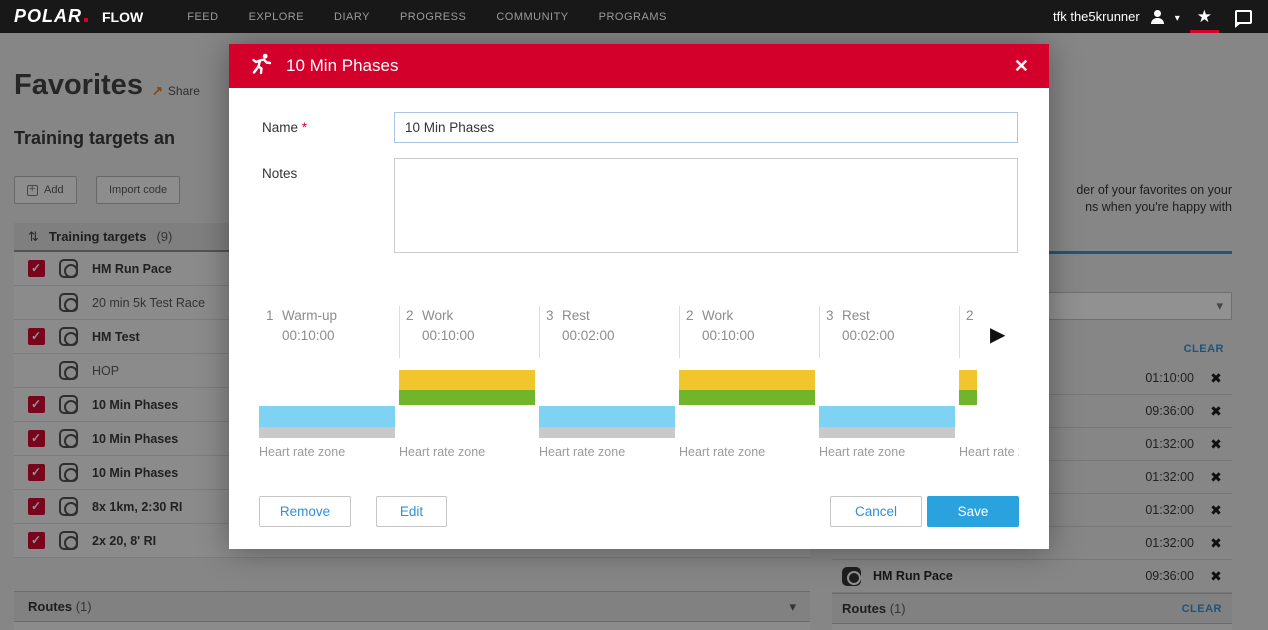 This screenshot has height=630, width=1268. I want to click on share-control: Share, so click(176, 91).